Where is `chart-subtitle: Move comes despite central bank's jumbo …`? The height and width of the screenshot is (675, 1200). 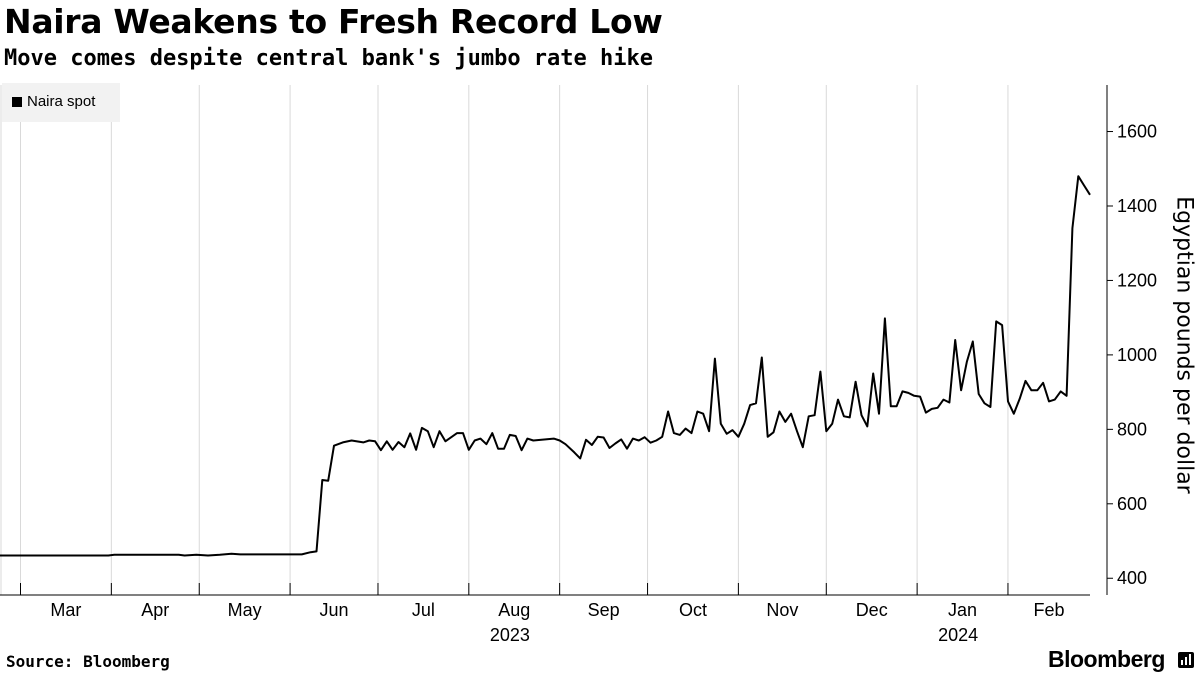
chart-subtitle: Move comes despite central bank's jumbo … is located at coordinates (329, 58).